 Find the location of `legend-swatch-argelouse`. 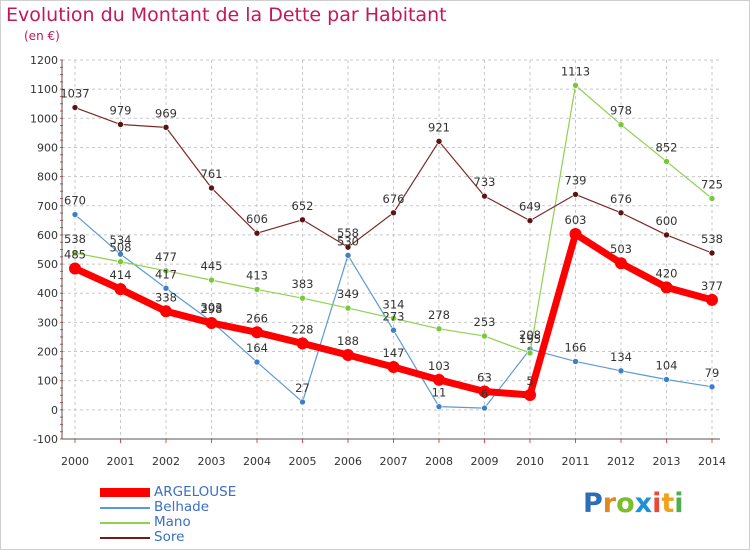

legend-swatch-argelouse is located at coordinates (125, 492).